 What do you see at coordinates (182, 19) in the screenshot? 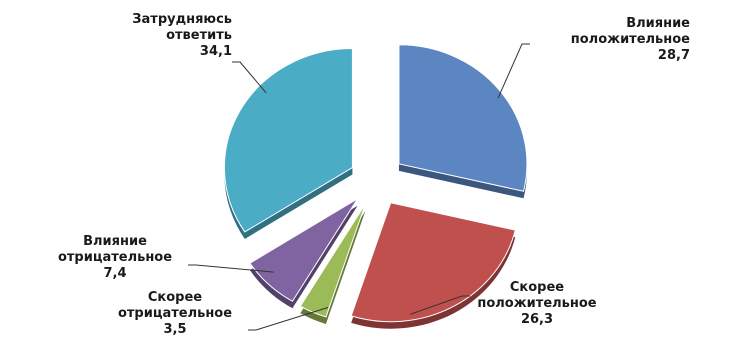
I see `slice-label-line1: Затрудняюсь` at bounding box center [182, 19].